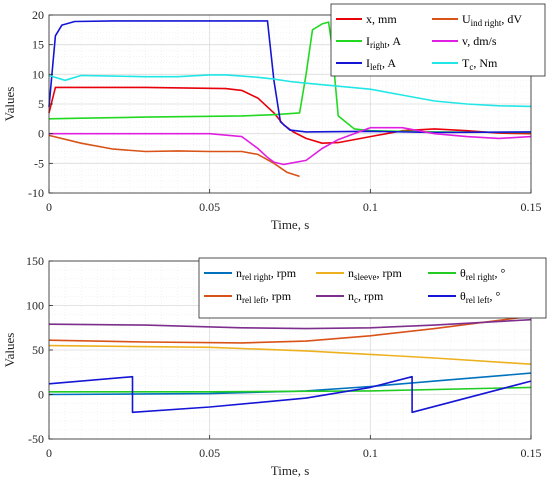 This screenshot has width=550, height=483. Describe the element at coordinates (381, 19) in the screenshot. I see `legend-entry: x, mm` at that location.